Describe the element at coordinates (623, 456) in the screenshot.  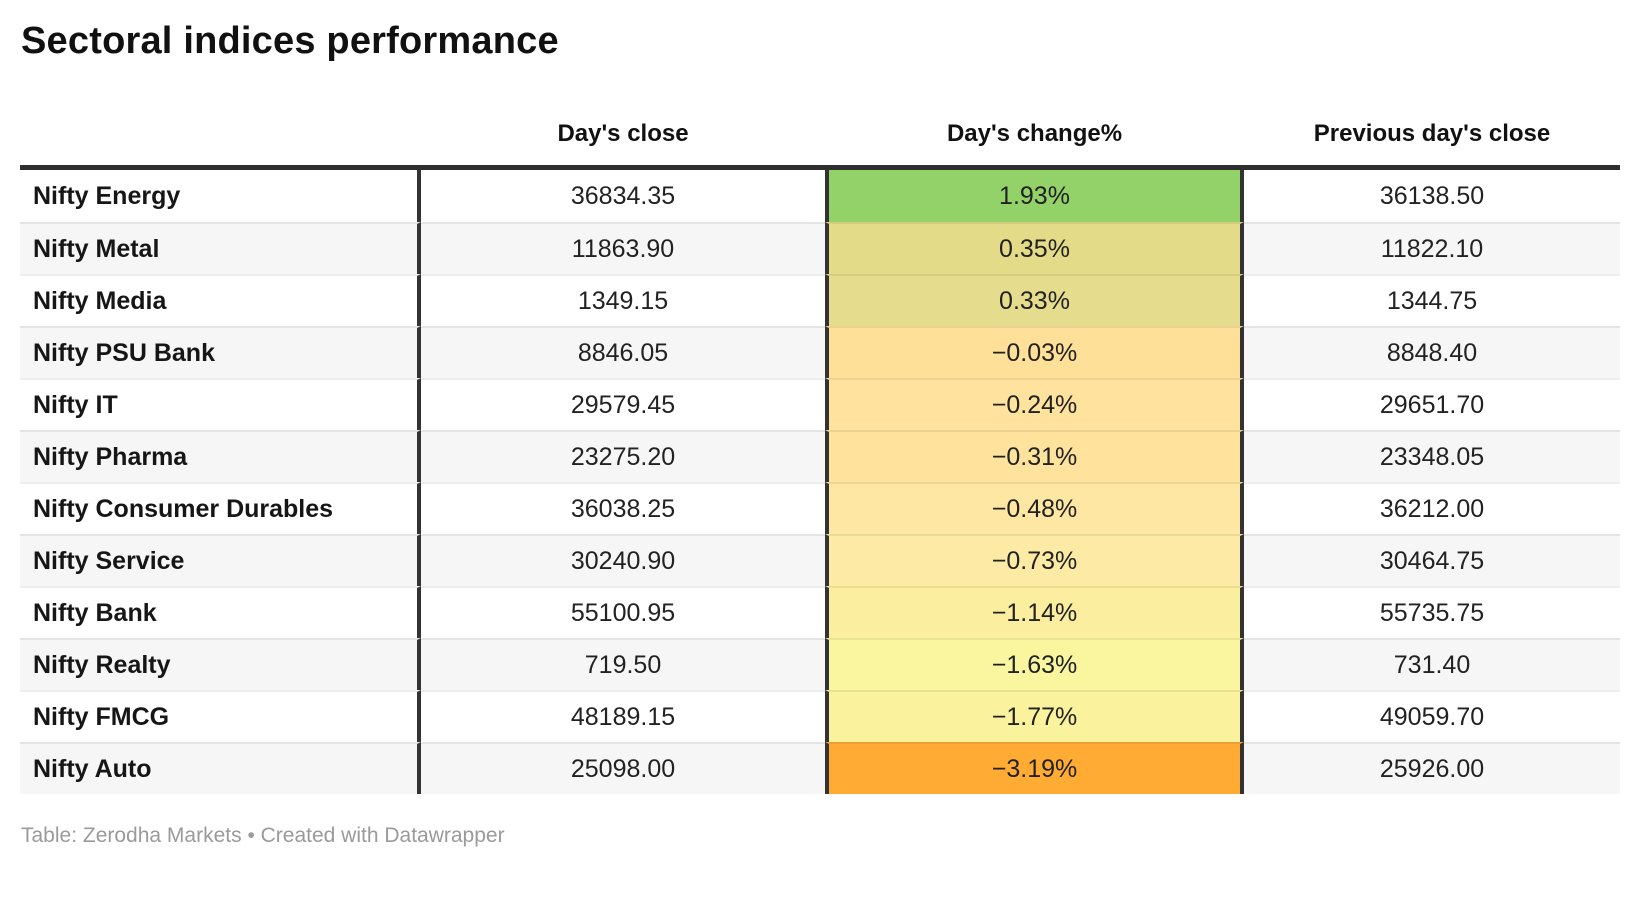
I see `days-close-value: 23275.20` at that location.